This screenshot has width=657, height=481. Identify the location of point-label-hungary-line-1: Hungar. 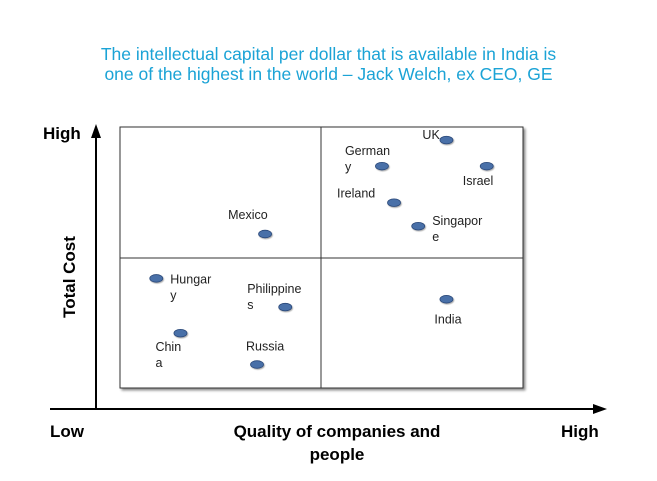
(190, 279).